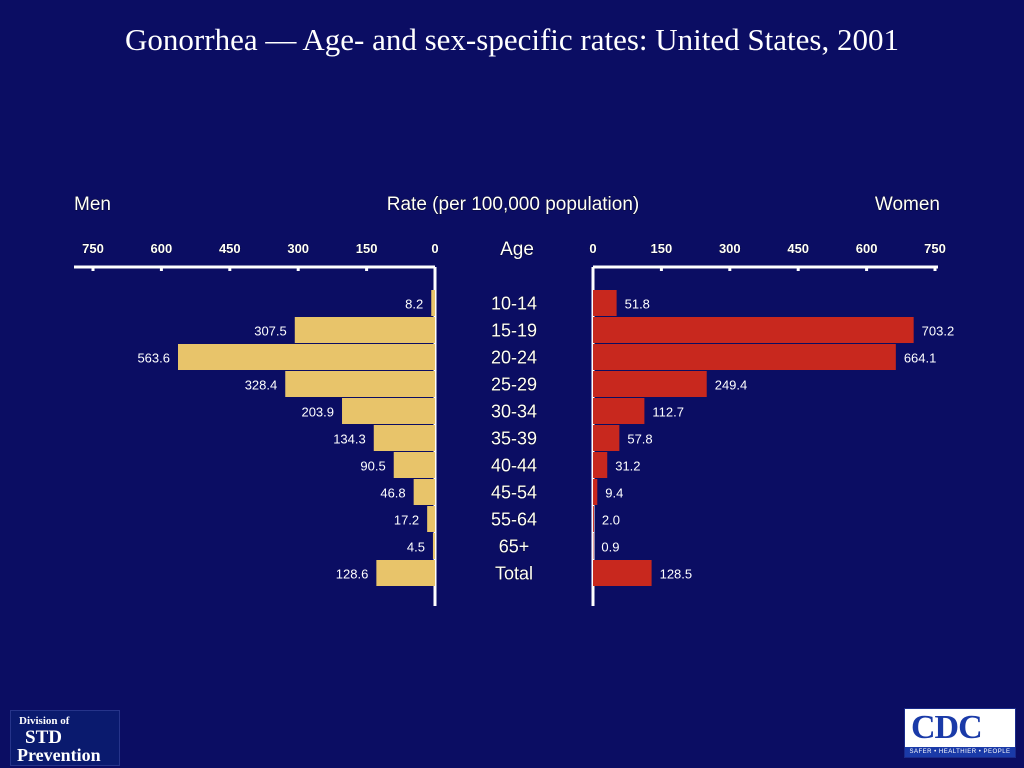  What do you see at coordinates (230, 248) in the screenshot?
I see `men-tick-label: 450` at bounding box center [230, 248].